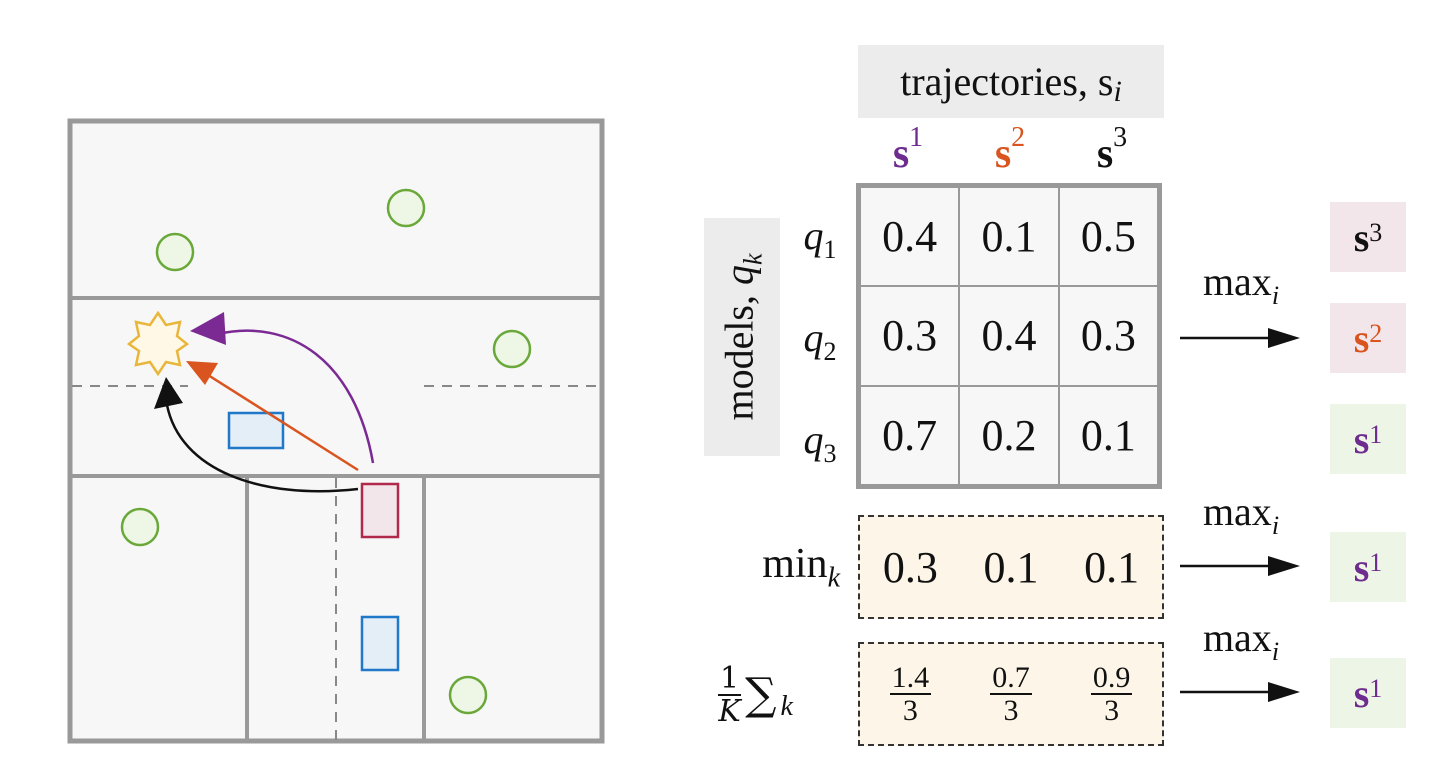 Image resolution: width=1442 pixels, height=772 pixels. What do you see at coordinates (1361, 439) in the screenshot?
I see `result-q3-base: s` at bounding box center [1361, 439].